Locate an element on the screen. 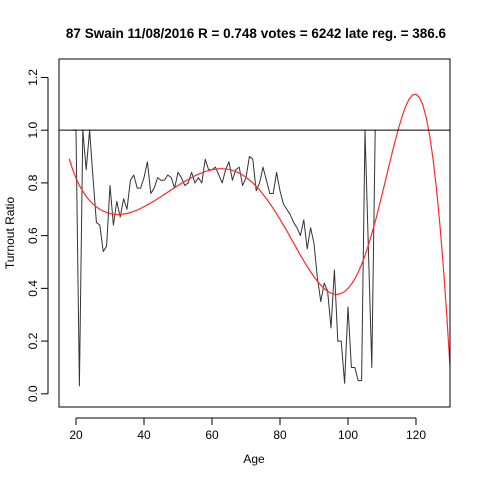 Image resolution: width=480 pixels, height=480 pixels. y-axis: 0.0 0.2 0.4 0.6 0.8 1.0 1.2 is located at coordinates (37, 235).